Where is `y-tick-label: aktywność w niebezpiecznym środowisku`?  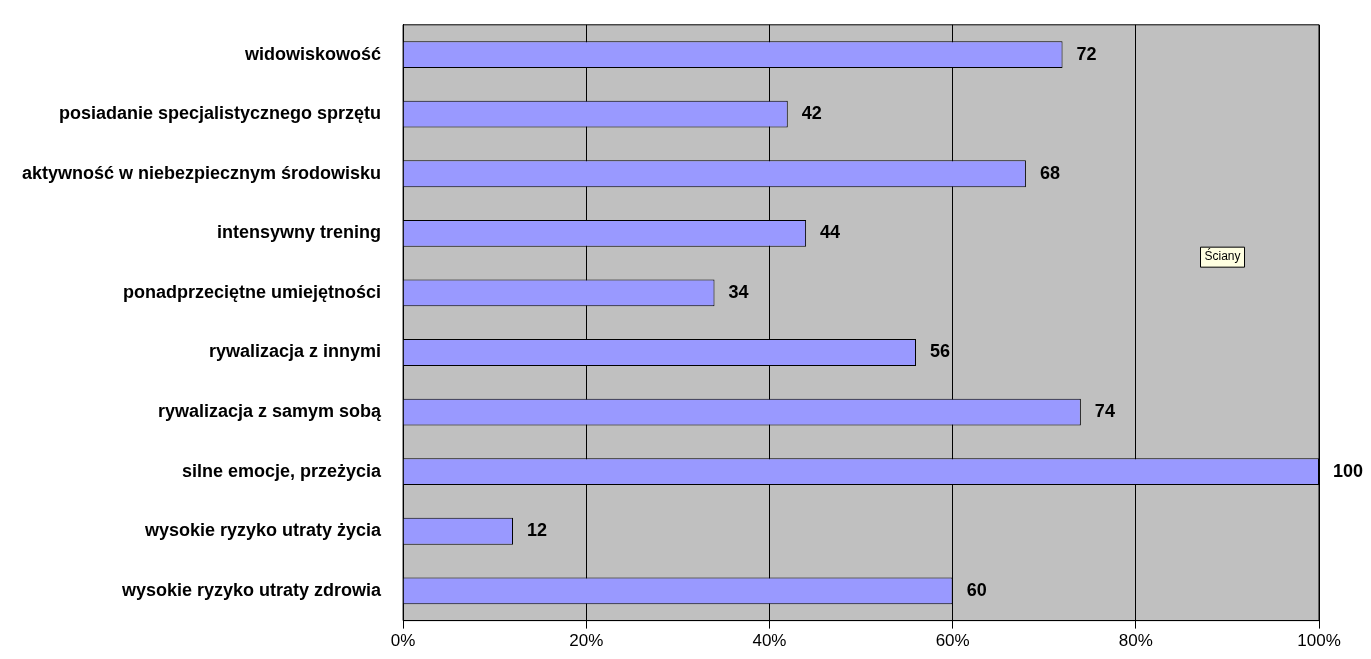 y-tick-label: aktywność w niebezpiecznym środowisku is located at coordinates (201, 172).